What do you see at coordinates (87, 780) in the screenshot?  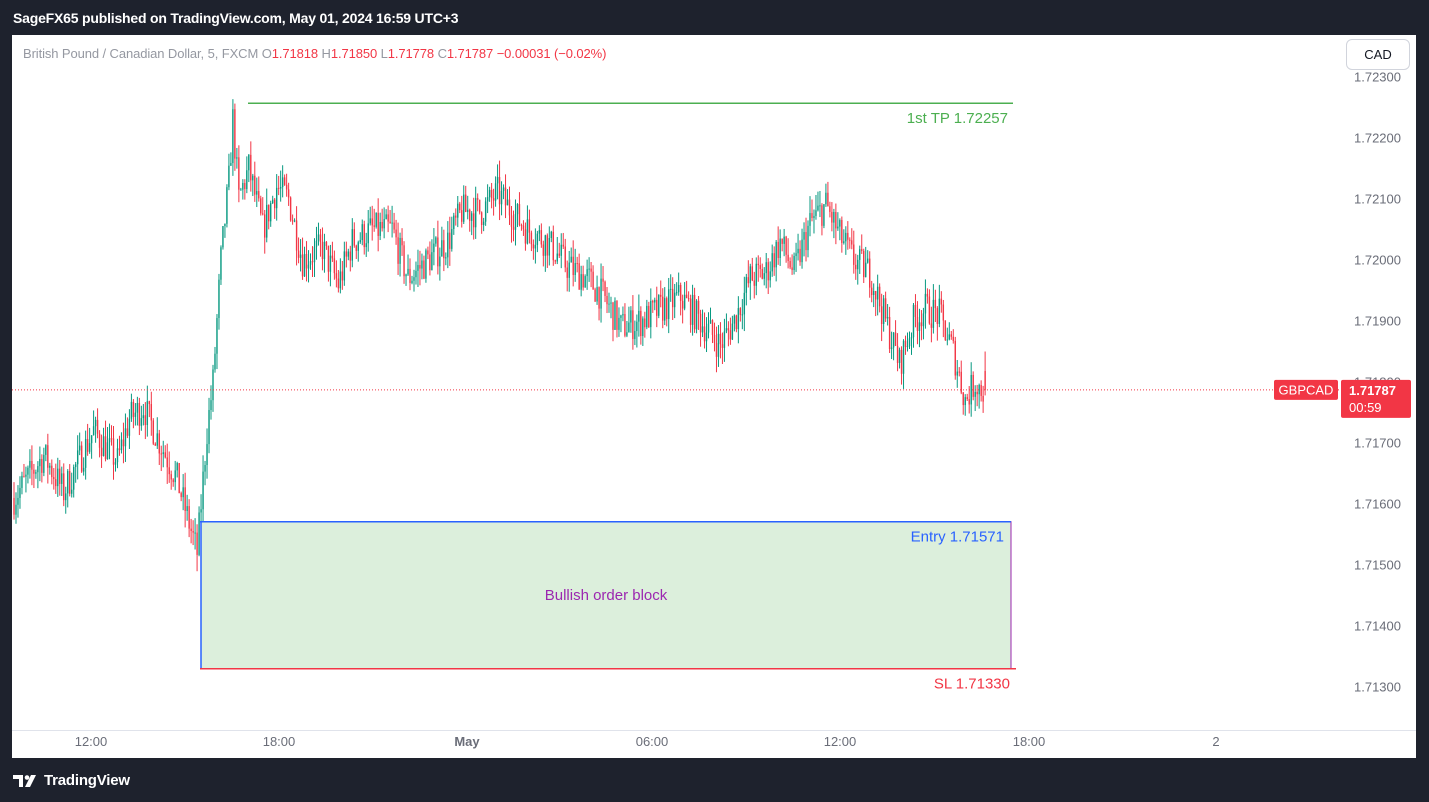 I see `tradingview-brand: TradingView` at bounding box center [87, 780].